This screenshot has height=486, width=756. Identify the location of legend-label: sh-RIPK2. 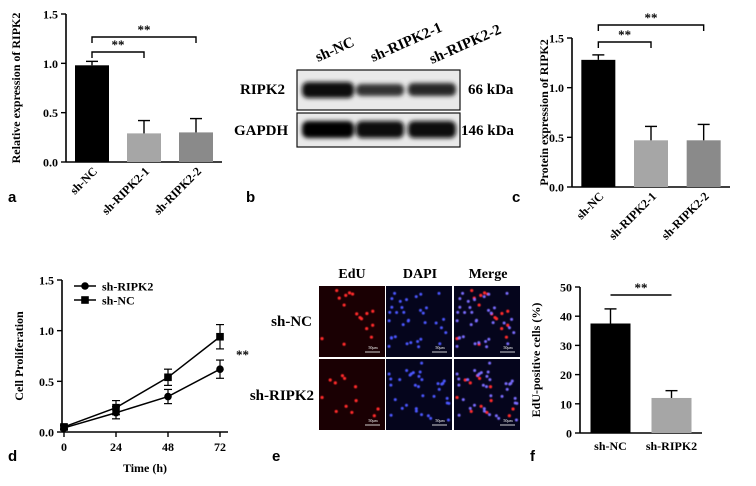
(127, 287).